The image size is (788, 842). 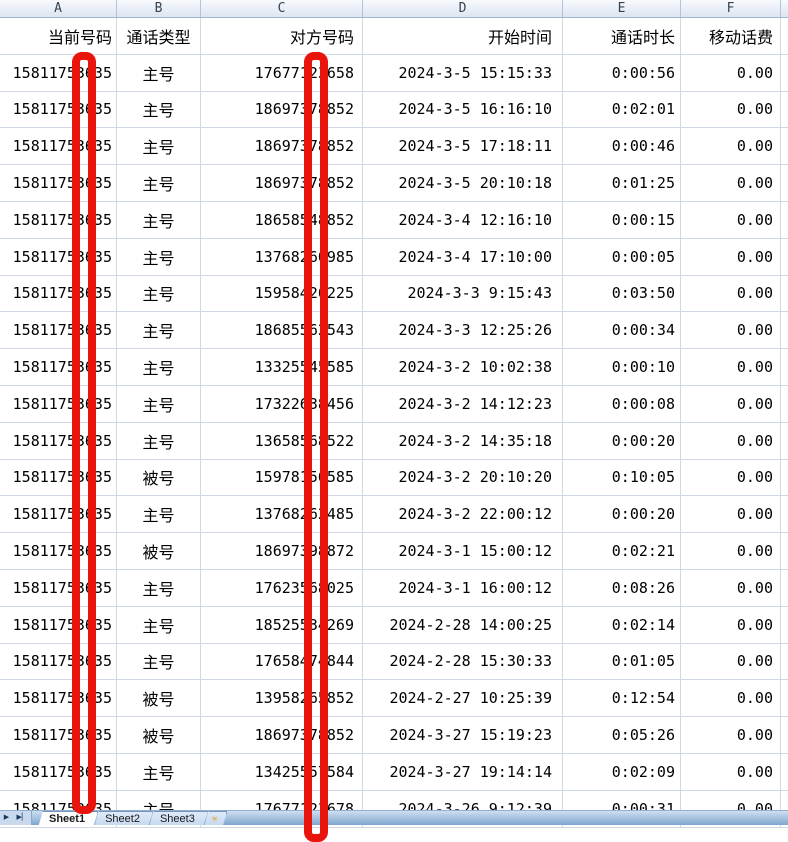 I want to click on sheet-tab-sheet1: Sheet1, so click(x=67, y=818).